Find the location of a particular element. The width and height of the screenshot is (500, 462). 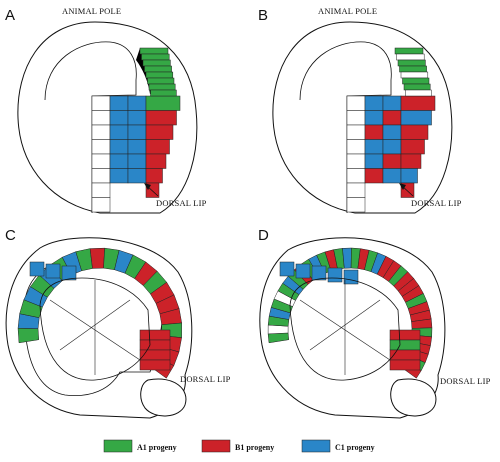

legend-label-a1: A1 progeny is located at coordinates (157, 447).